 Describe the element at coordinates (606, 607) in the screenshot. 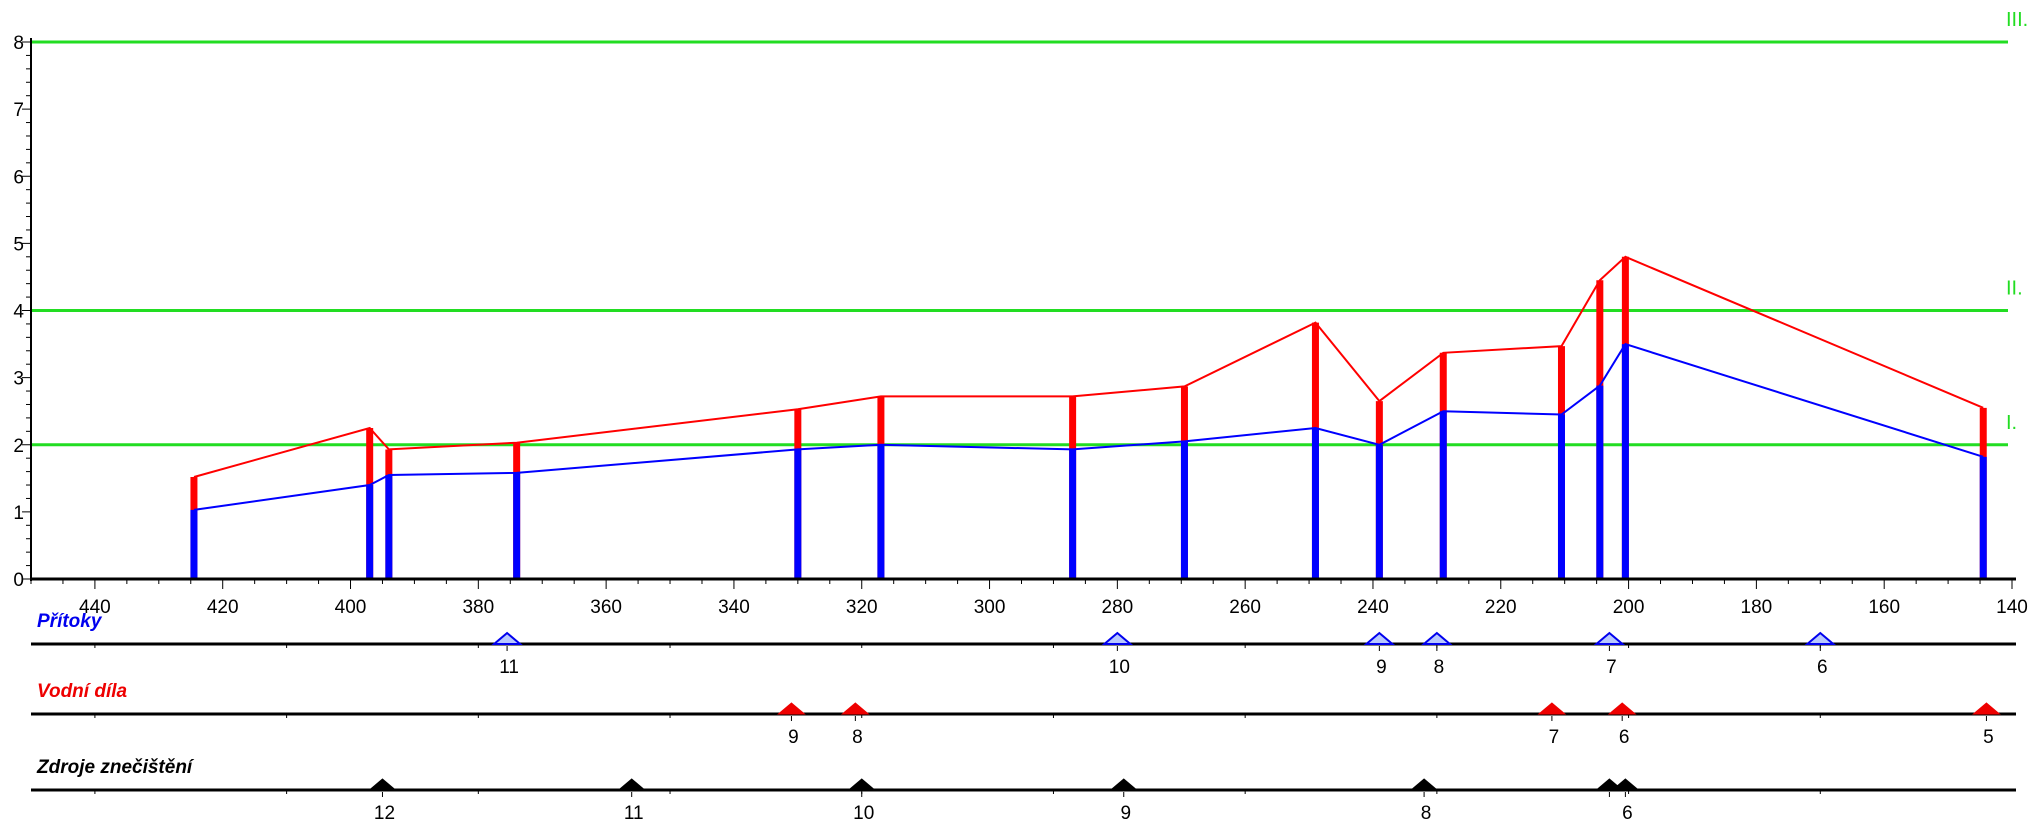

I see `x-tick-label: 360` at that location.